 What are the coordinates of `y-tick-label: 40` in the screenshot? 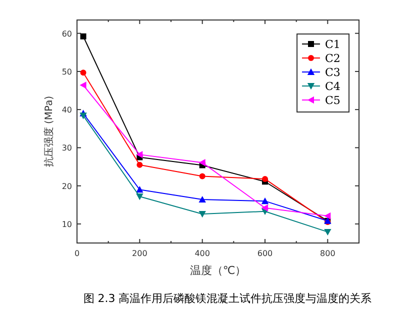 It's located at (67, 110).